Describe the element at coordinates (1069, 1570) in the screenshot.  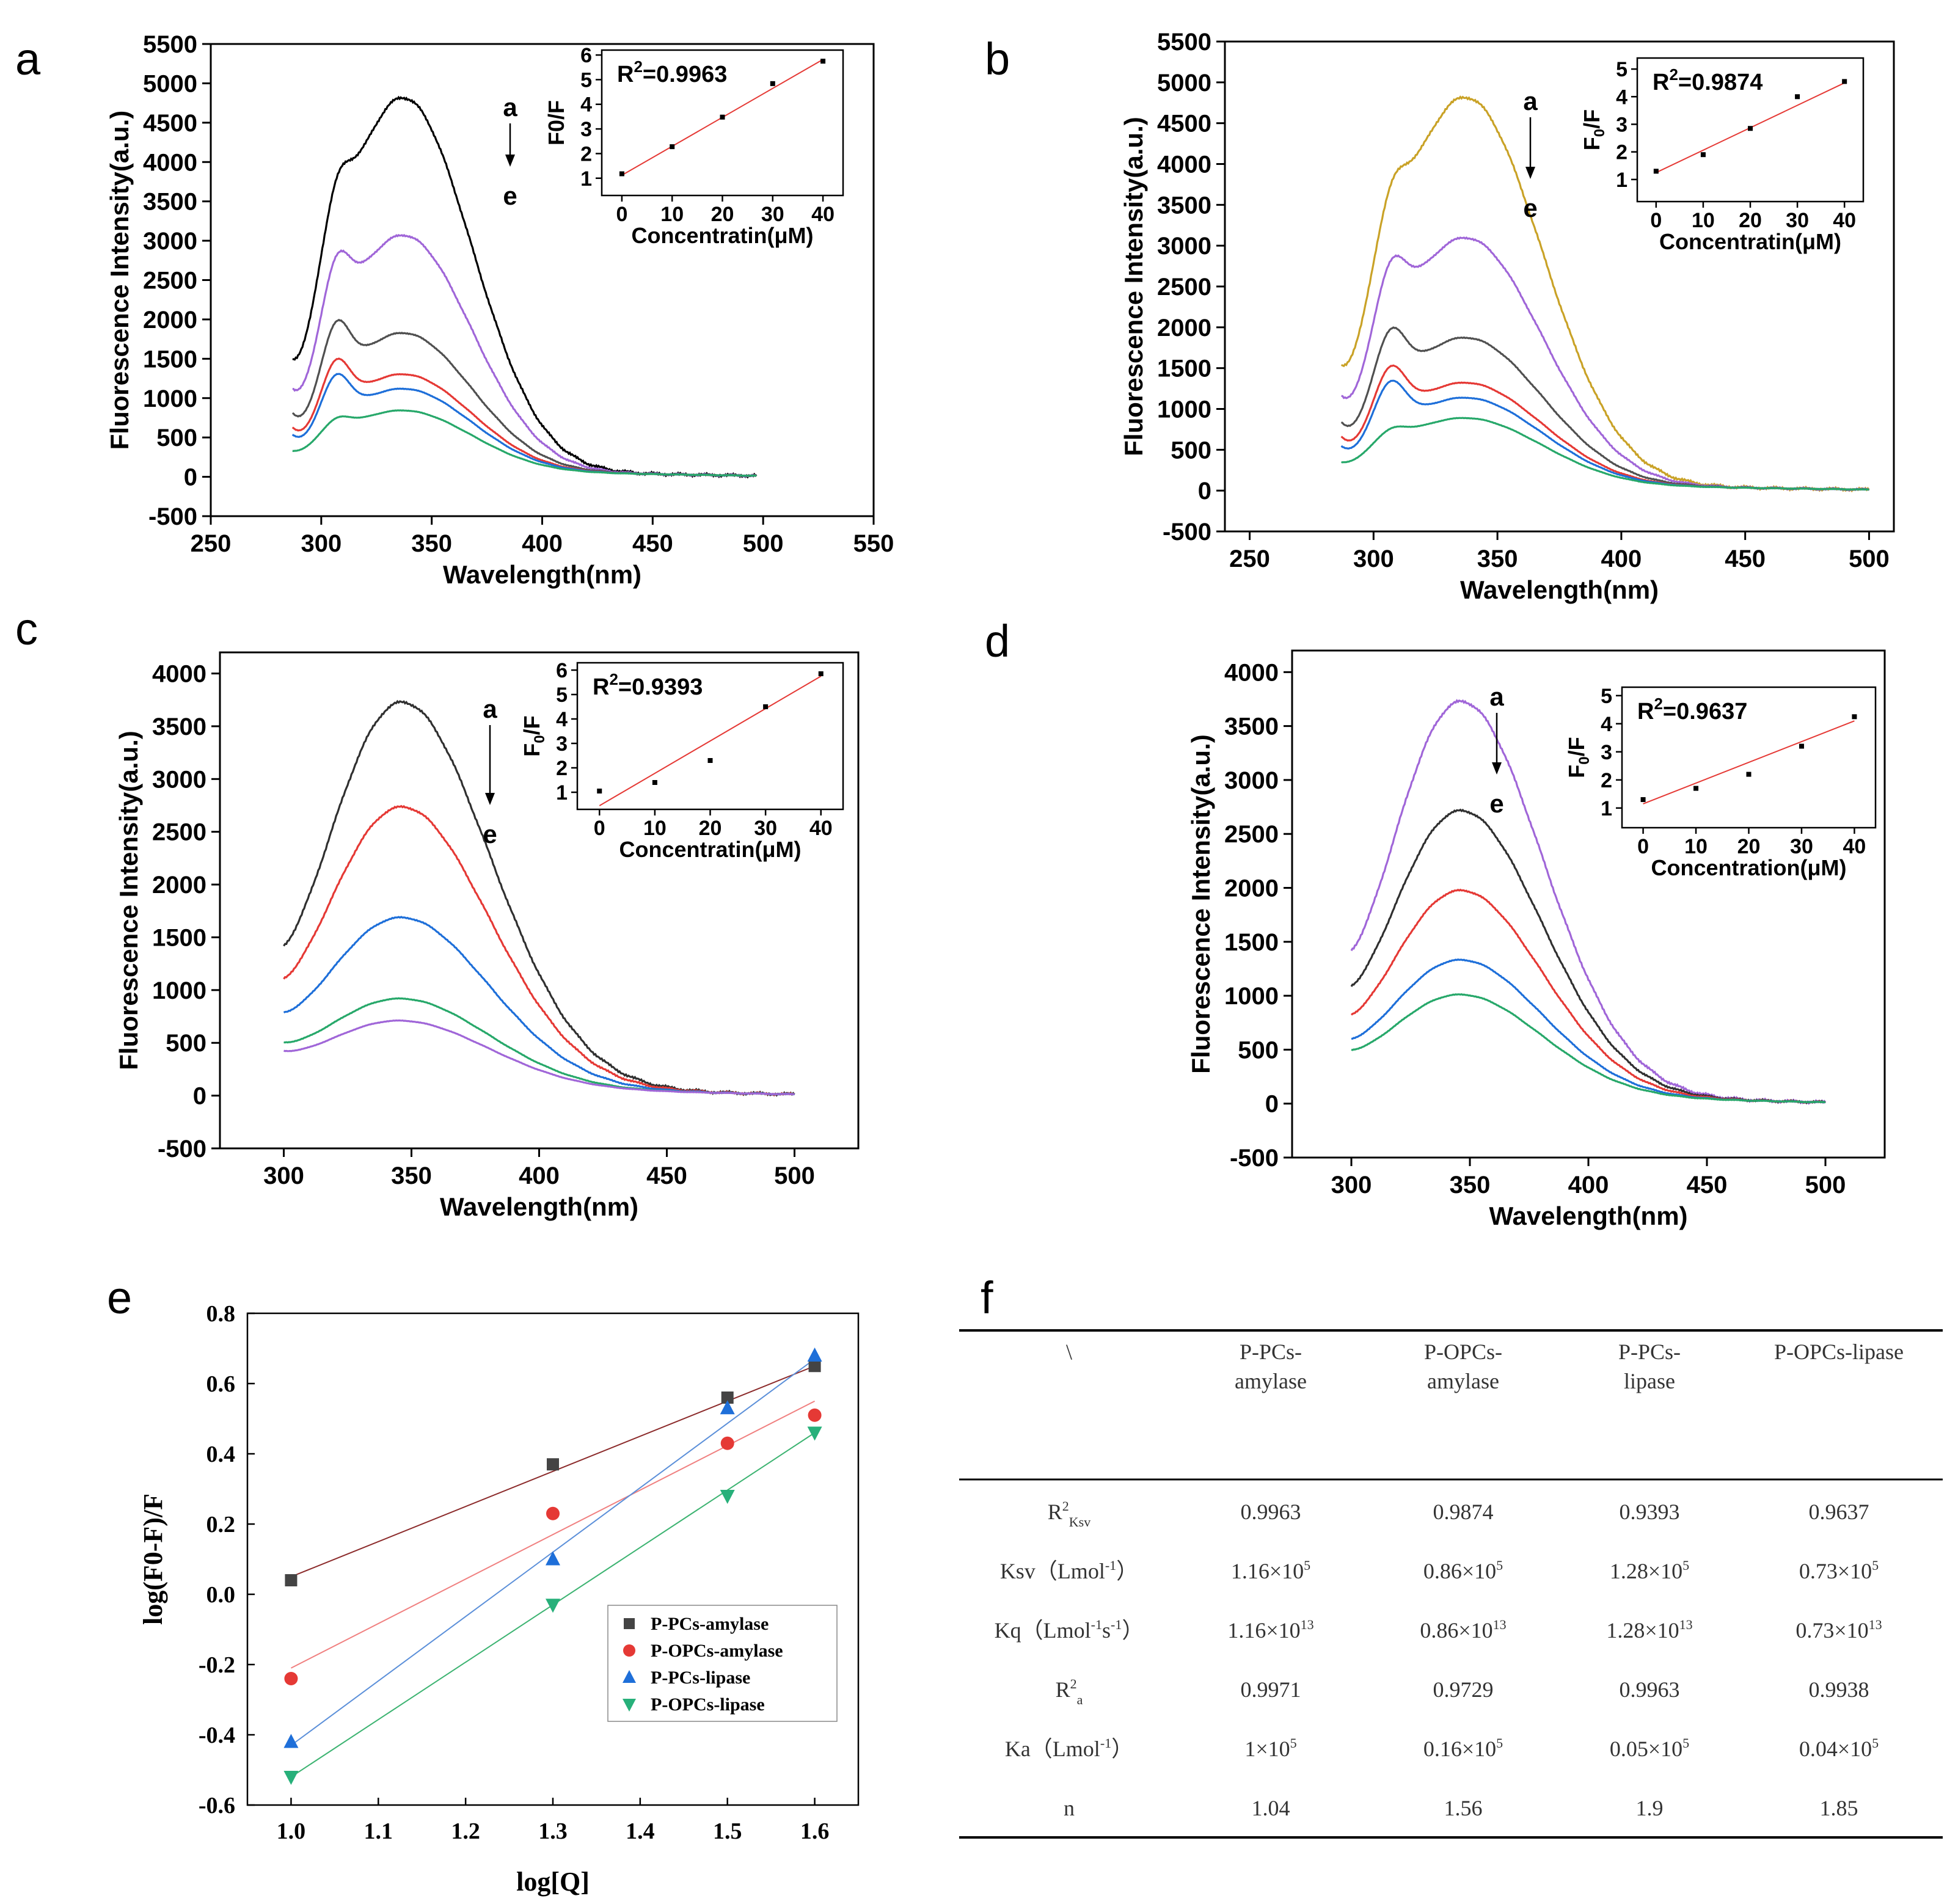
I see `table-row-label: Ksv（Lmol-1）` at that location.